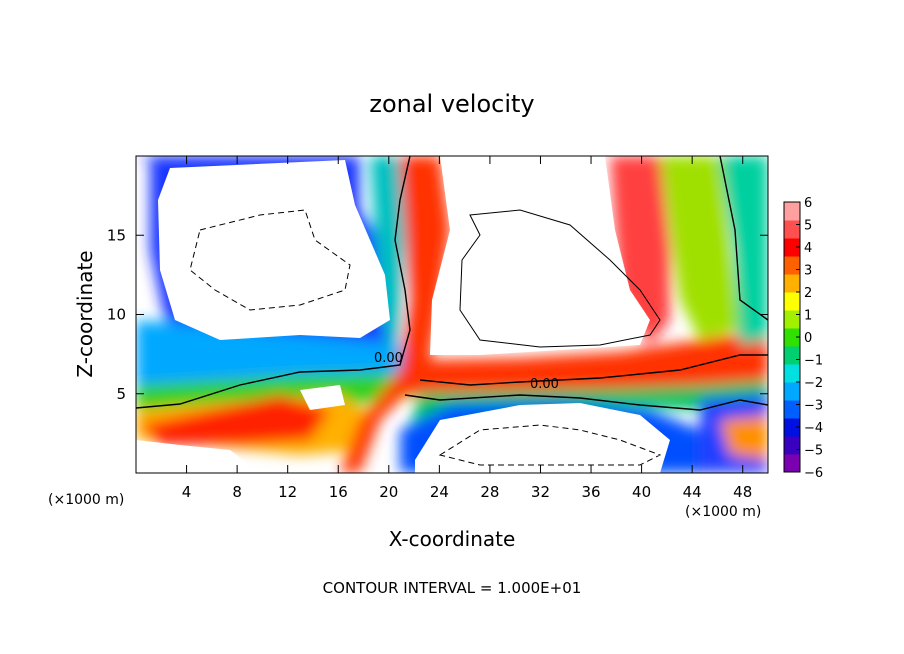 The height and width of the screenshot is (654, 904). Describe the element at coordinates (723, 512) in the screenshot. I see `x-unit-label: (×1000 m)` at that location.